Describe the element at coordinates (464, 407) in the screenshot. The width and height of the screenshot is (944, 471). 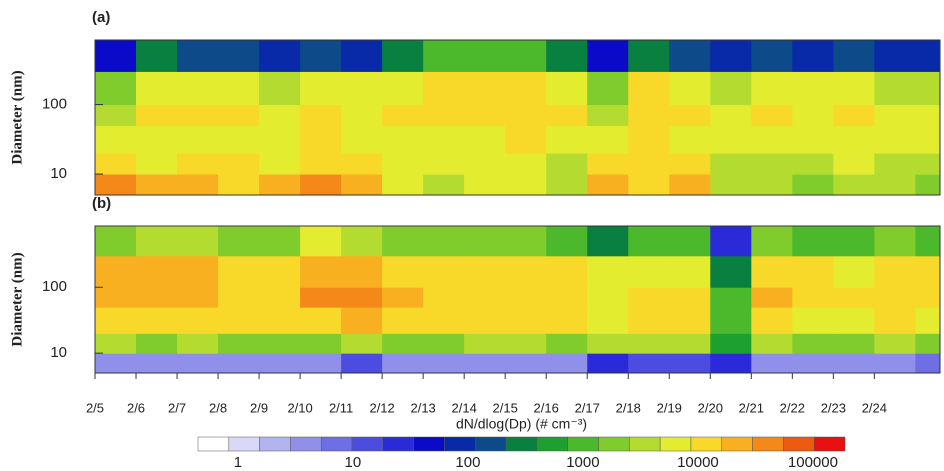
I see `x-tick-label: 2/14` at that location.